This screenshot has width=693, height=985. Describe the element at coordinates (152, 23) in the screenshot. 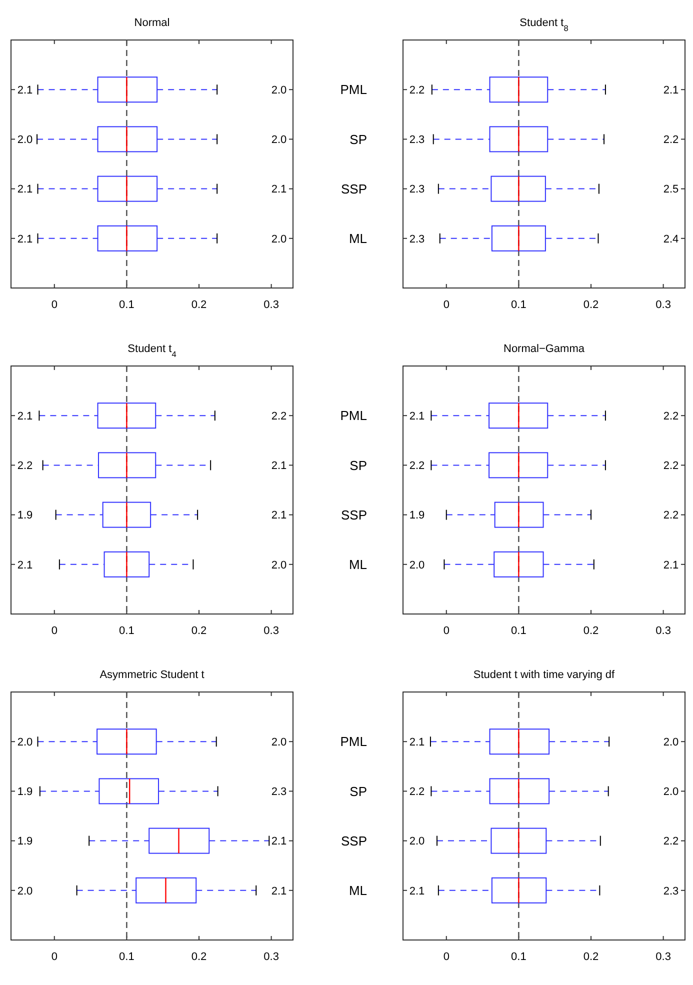

I see `chart-title: Normal` at that location.